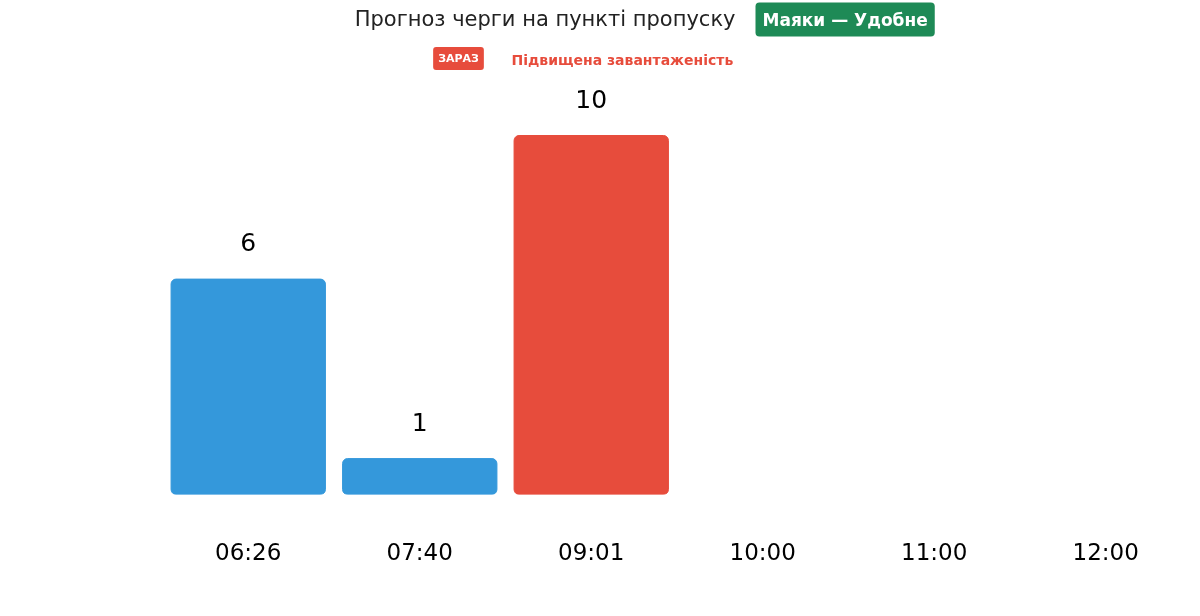 This screenshot has height=616, width=1200. What do you see at coordinates (248, 243) in the screenshot?
I see `data-label: 6` at bounding box center [248, 243].